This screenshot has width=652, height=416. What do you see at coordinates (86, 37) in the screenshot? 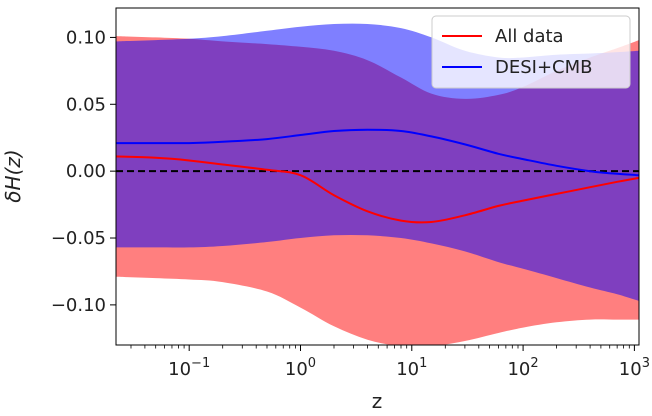
I see `y-tick-label: 0.10` at bounding box center [86, 37].